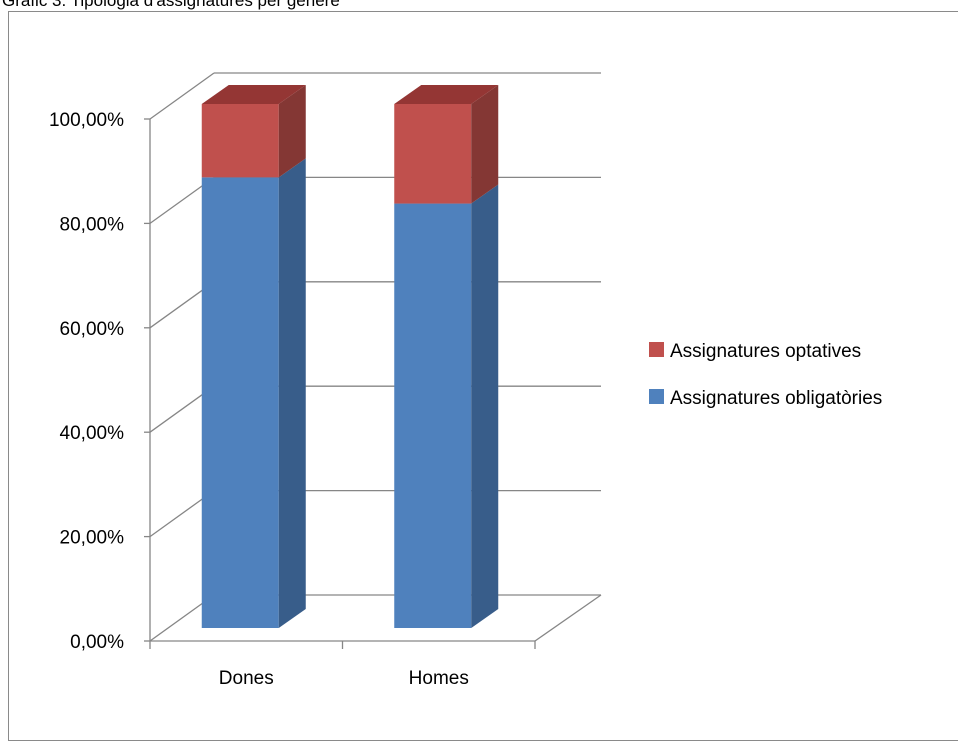 The height and width of the screenshot is (741, 958). Describe the element at coordinates (182, 96) in the screenshot. I see `gridline-depth` at that location.